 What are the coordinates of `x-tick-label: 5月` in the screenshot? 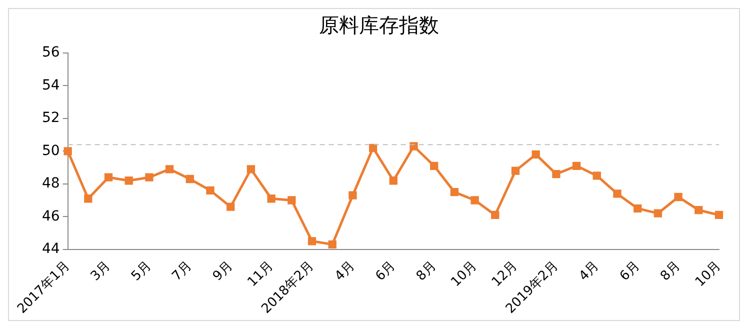 It's located at (141, 271).